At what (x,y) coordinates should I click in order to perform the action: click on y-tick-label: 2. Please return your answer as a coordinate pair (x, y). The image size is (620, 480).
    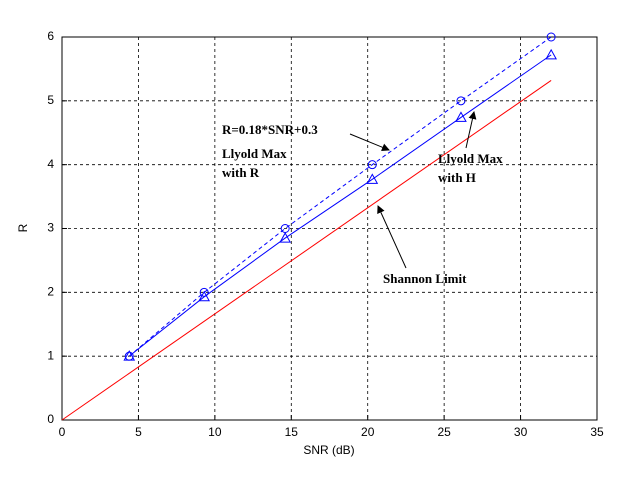
    Looking at the image, I should click on (50, 292).